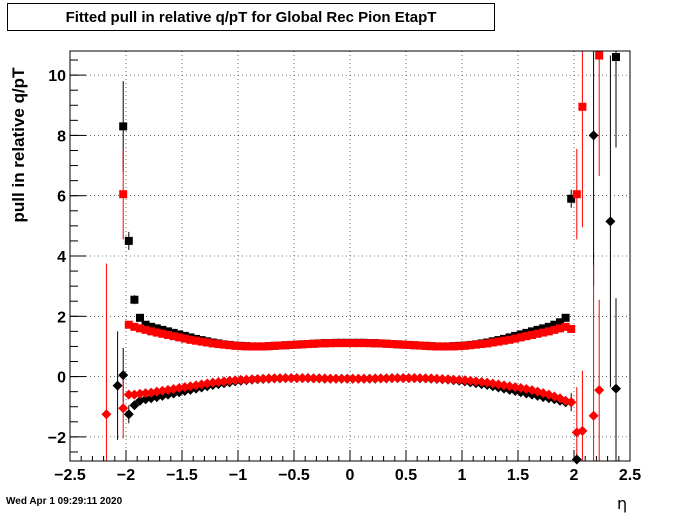  I want to click on x-tick-label: −2, so click(126, 475).